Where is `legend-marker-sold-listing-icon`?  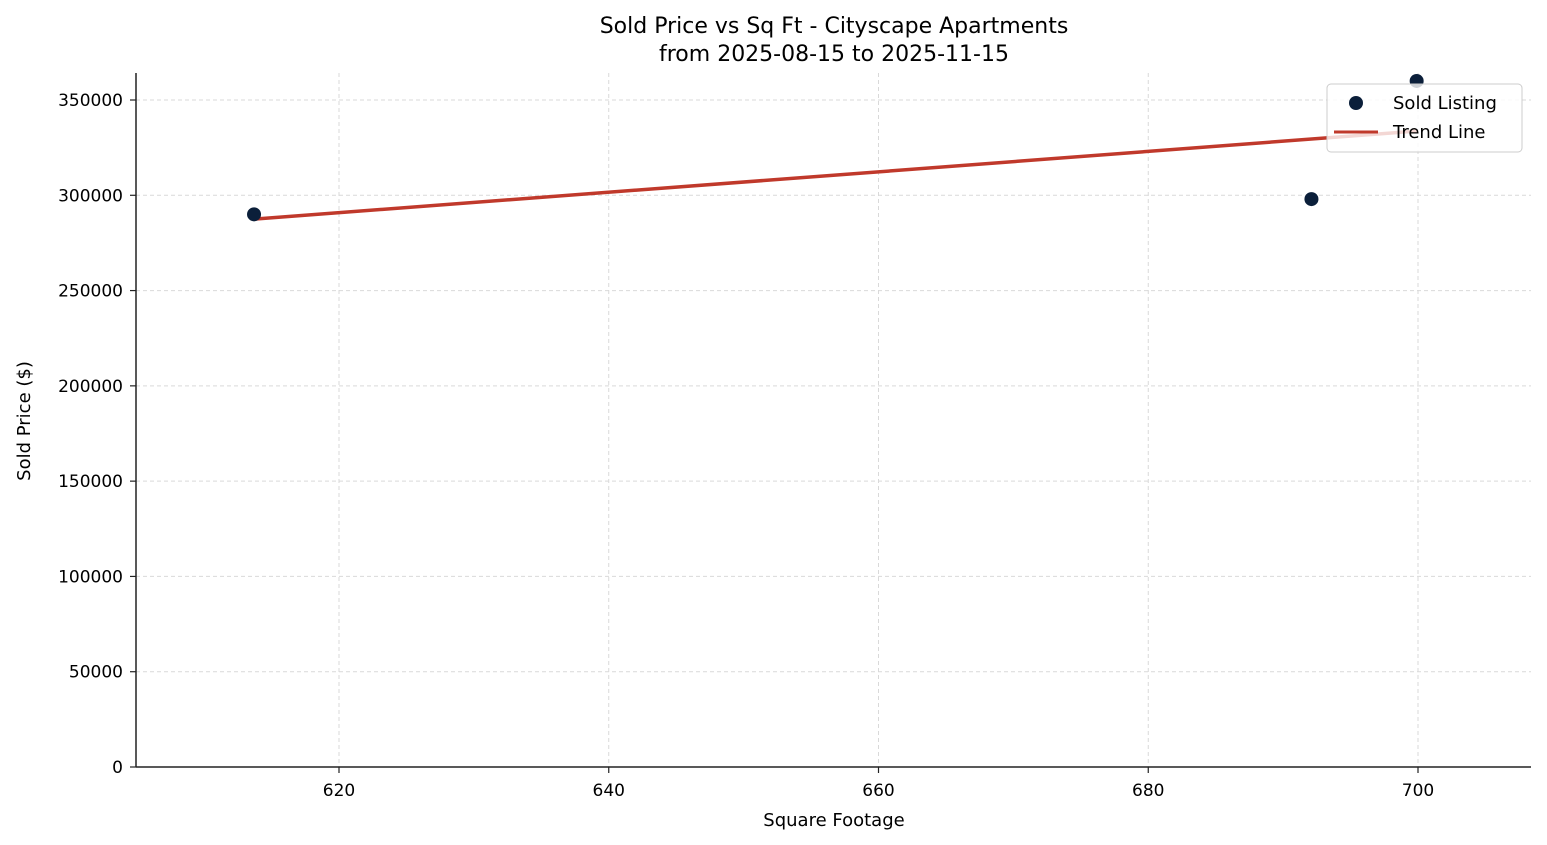
legend-marker-sold-listing-icon is located at coordinates (1356, 103).